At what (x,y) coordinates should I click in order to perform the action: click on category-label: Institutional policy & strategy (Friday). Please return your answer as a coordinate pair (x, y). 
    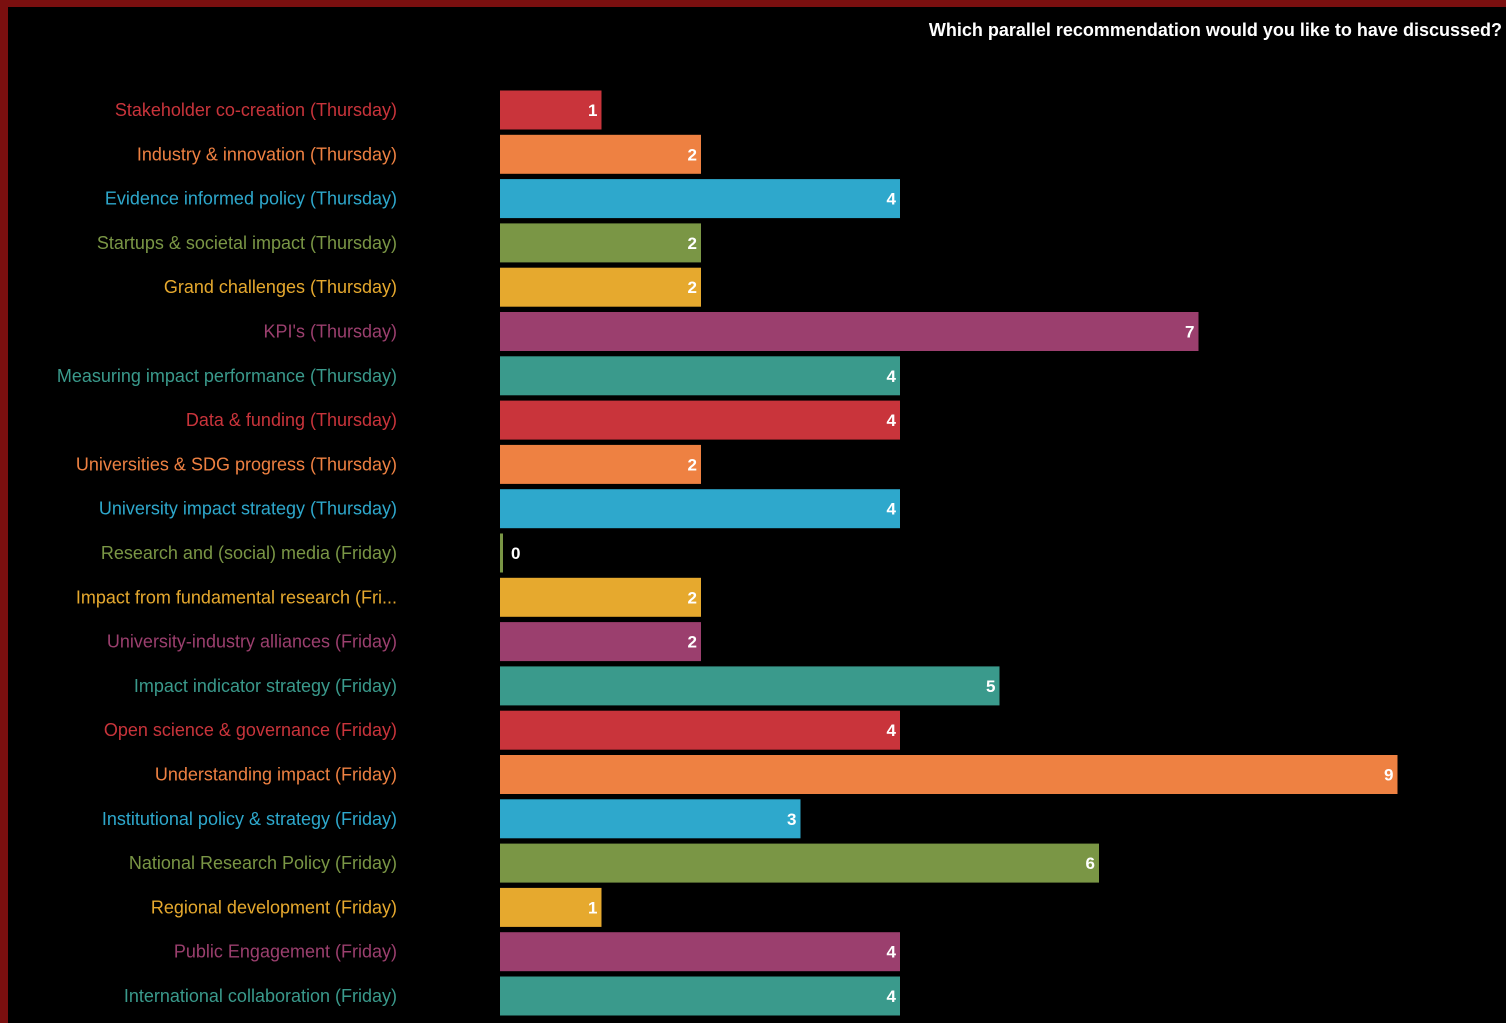
    Looking at the image, I should click on (249, 819).